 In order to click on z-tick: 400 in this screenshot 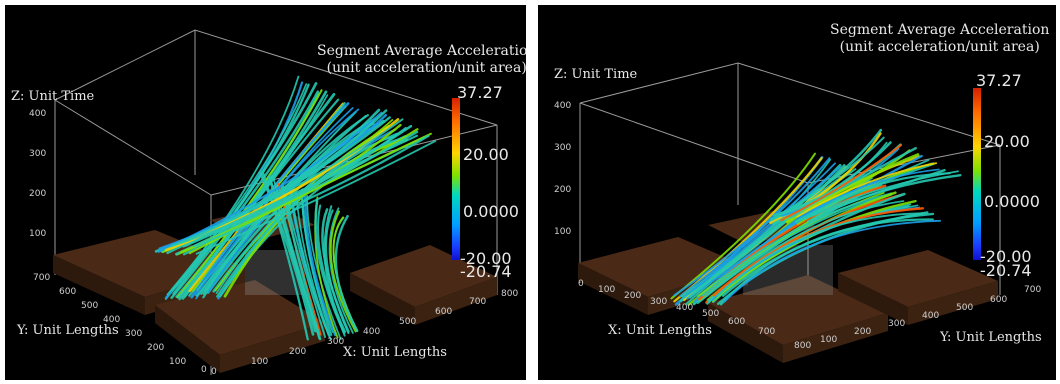, I will do `click(563, 106)`.